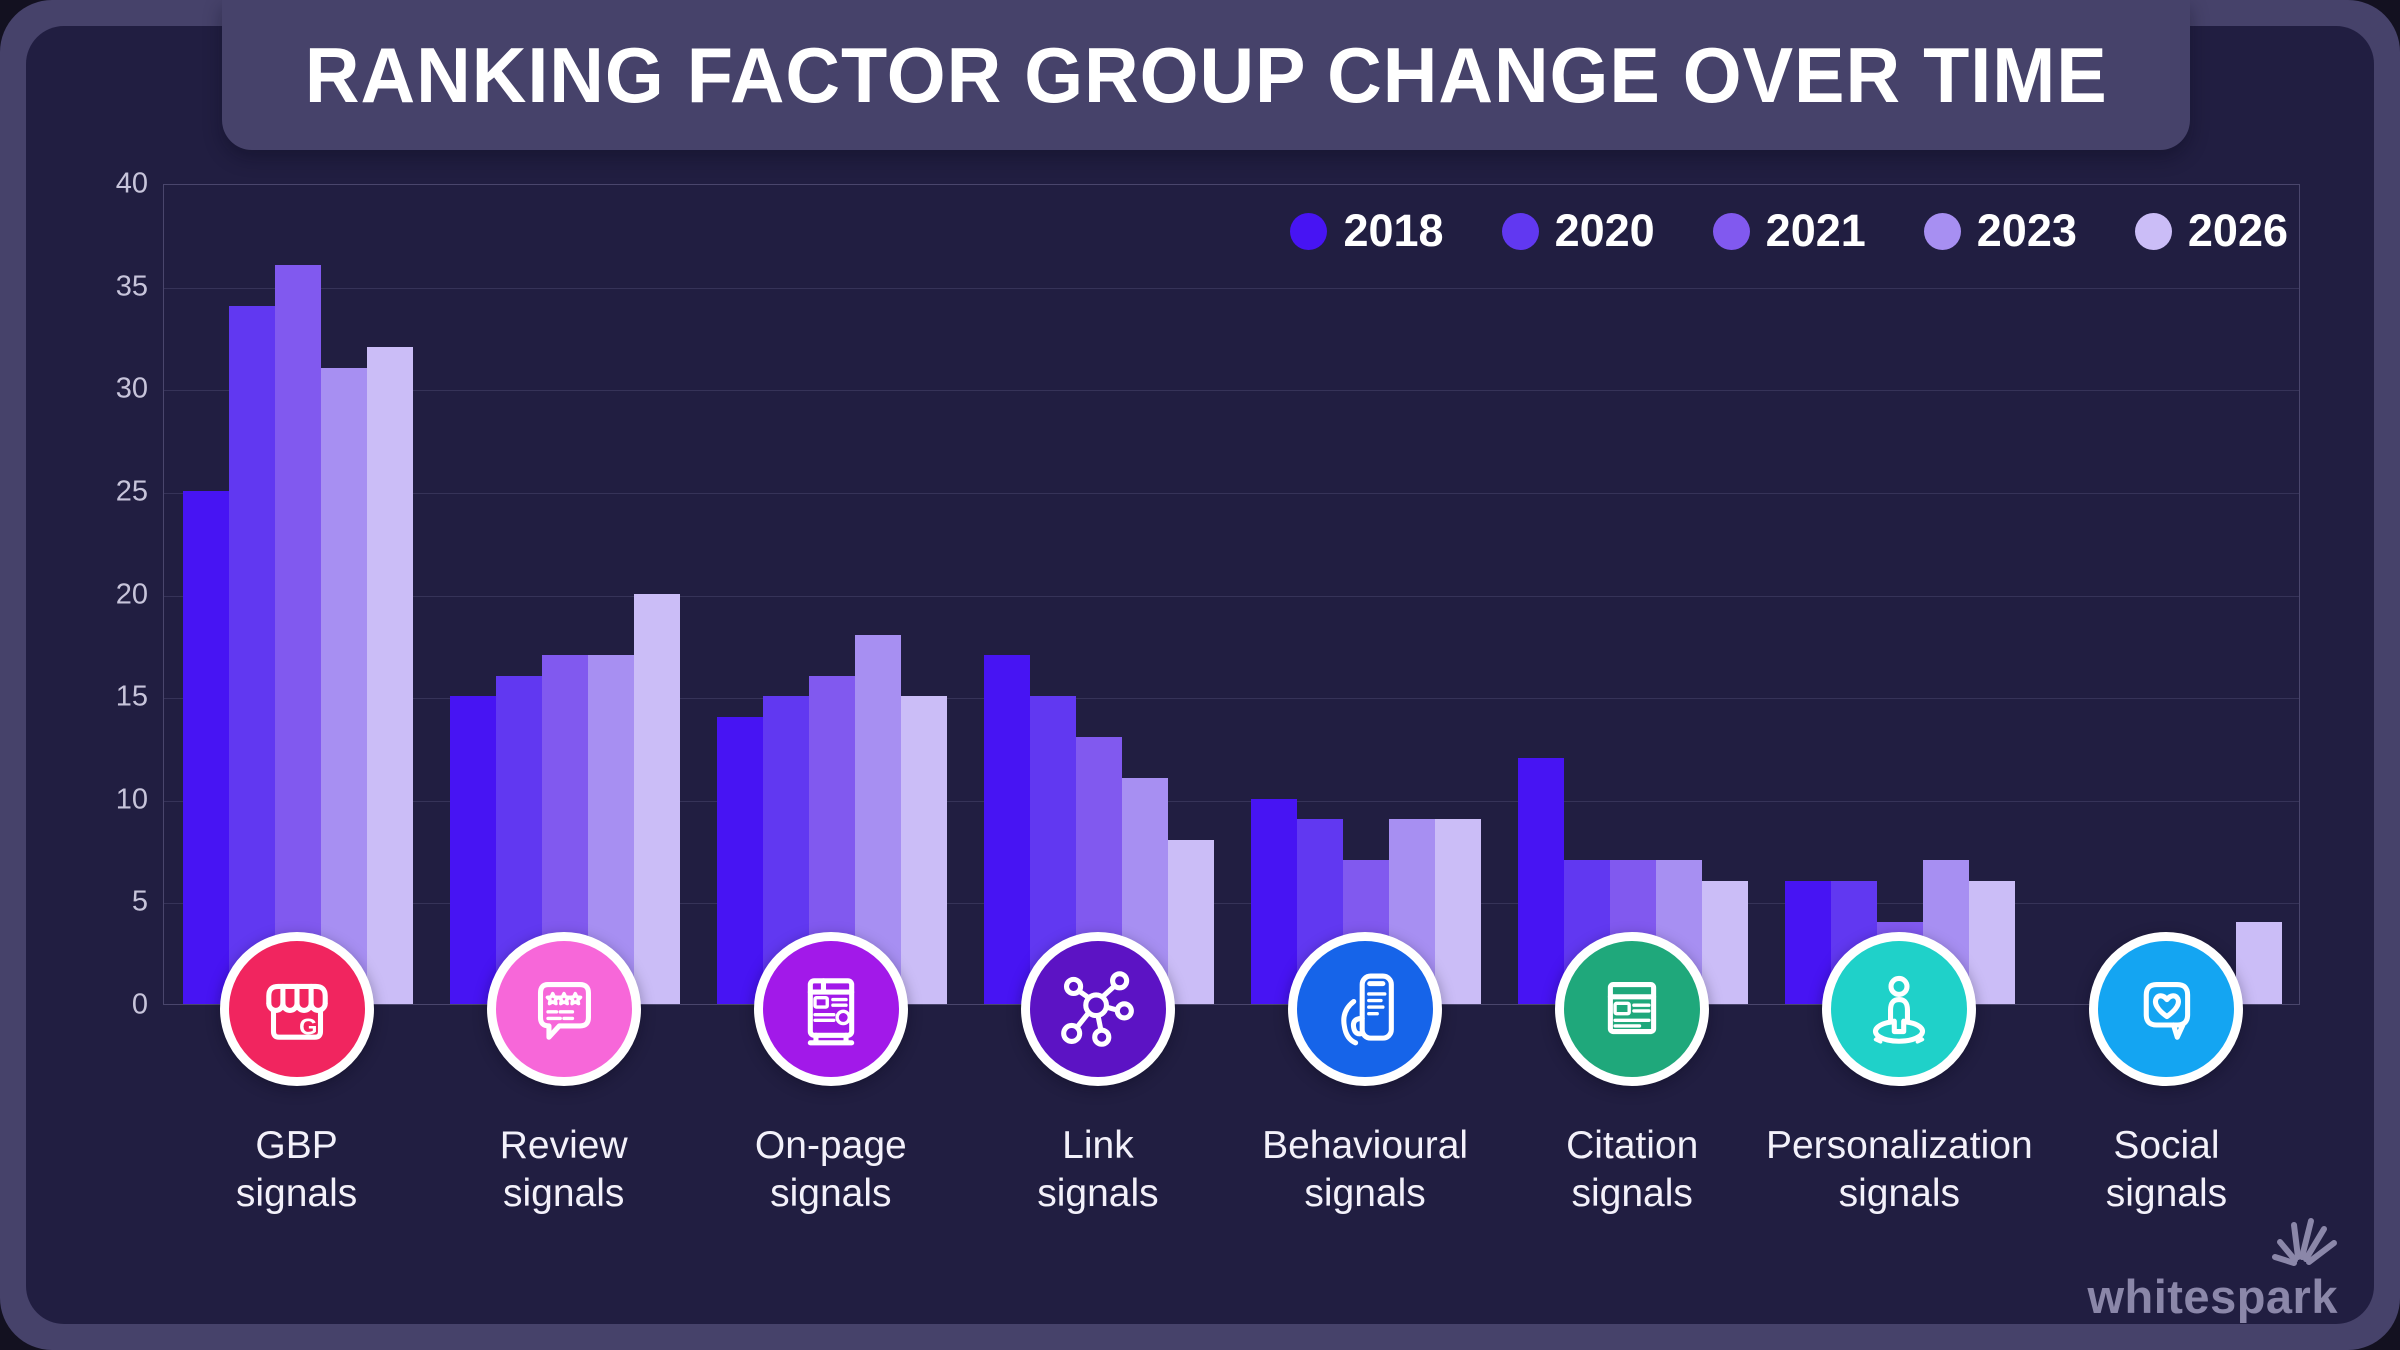 The image size is (2400, 1350). I want to click on bar-2018-link-signals, so click(1006, 829).